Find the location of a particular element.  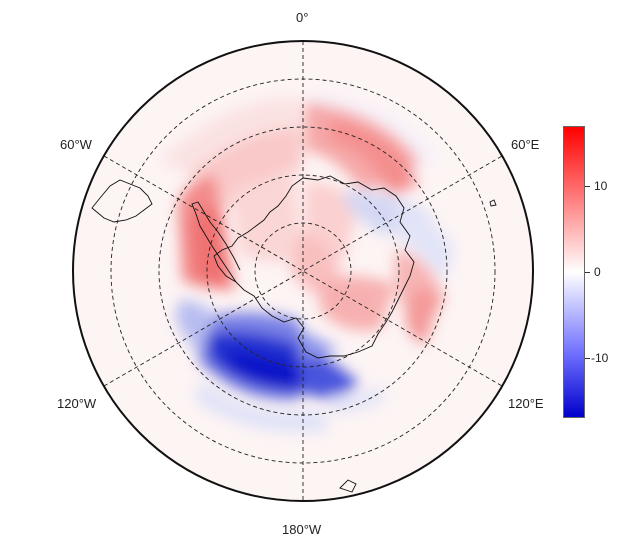

colorbar is located at coordinates (574, 272).